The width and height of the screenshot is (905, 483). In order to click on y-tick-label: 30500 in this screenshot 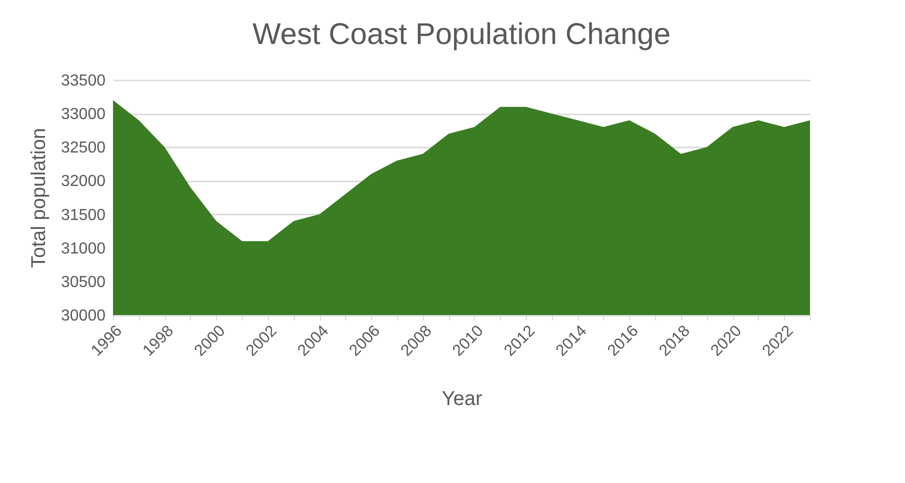, I will do `click(83, 282)`.